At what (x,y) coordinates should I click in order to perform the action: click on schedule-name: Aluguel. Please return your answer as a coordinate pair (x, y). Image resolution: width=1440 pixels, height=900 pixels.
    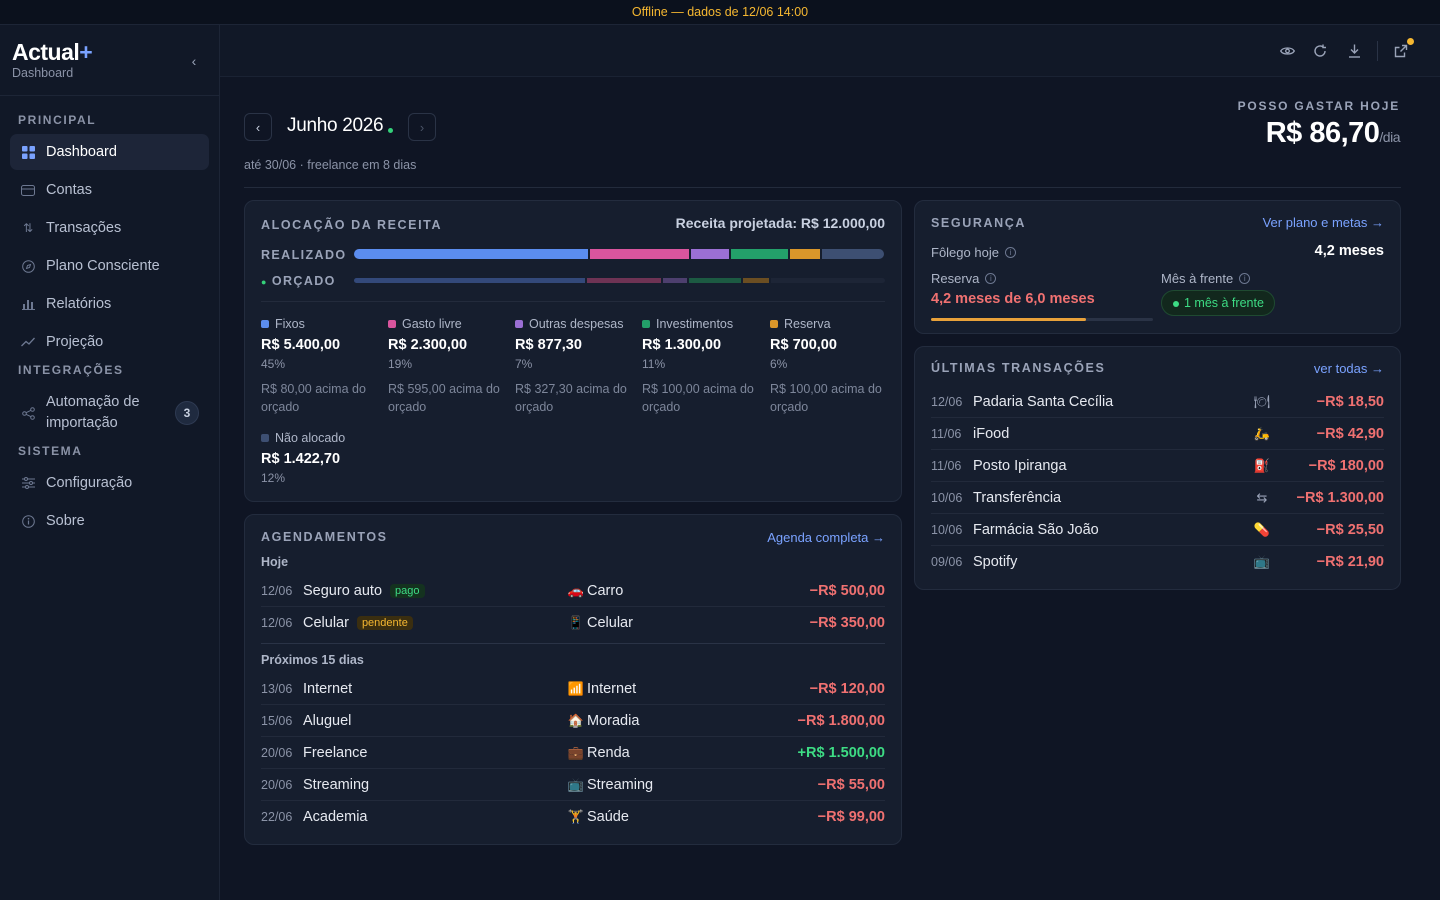
    Looking at the image, I should click on (327, 720).